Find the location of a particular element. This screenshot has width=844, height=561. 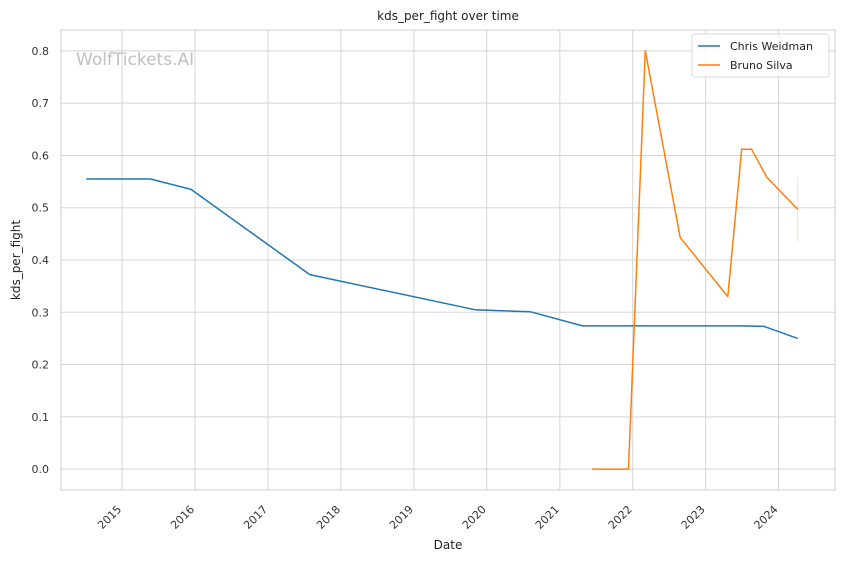

legend-box is located at coordinates (760, 55).